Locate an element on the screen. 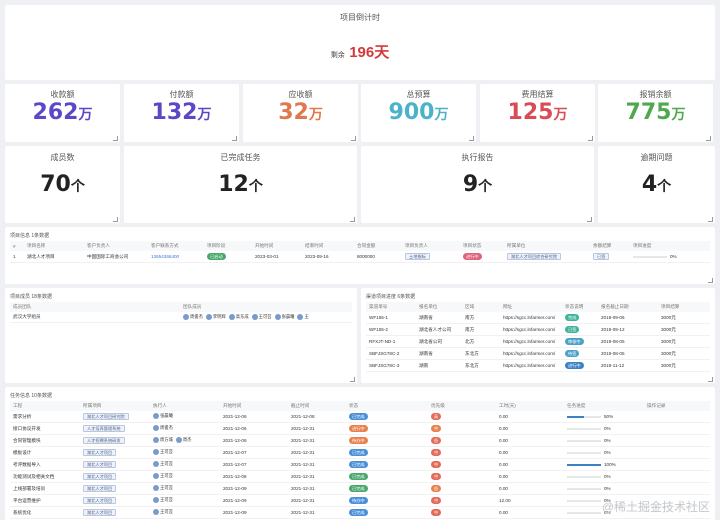 This screenshot has height=520, width=720. assignee-chip: 张晨曦 is located at coordinates (163, 416).